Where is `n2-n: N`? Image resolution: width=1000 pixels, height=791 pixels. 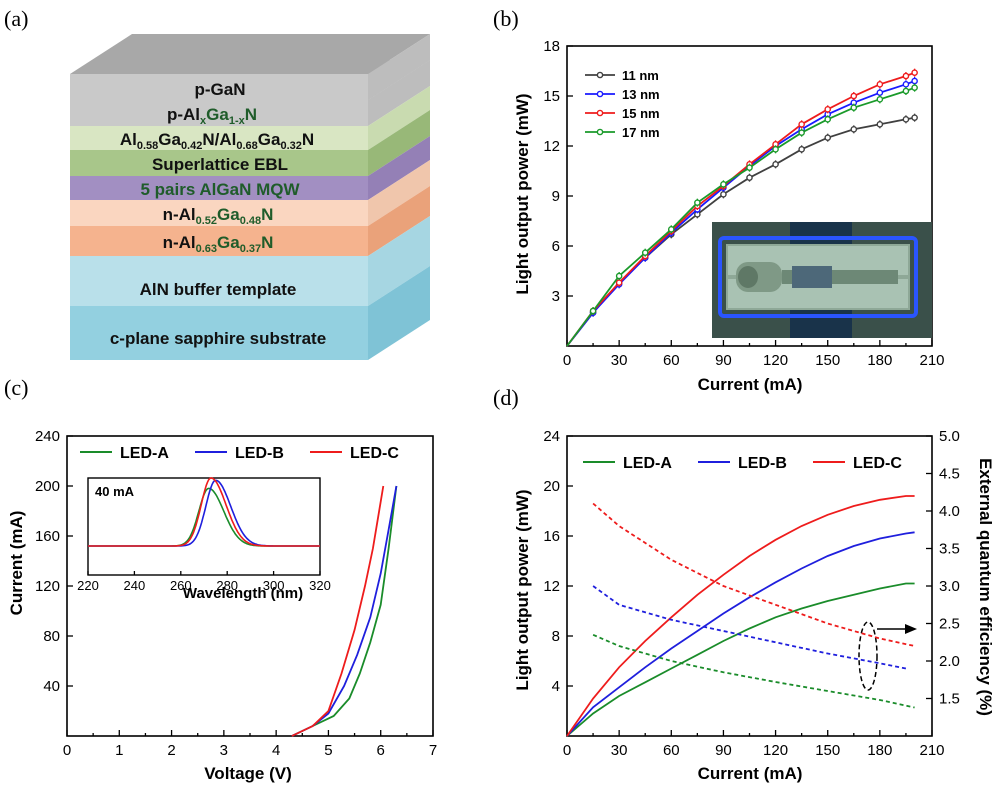
n2-n: N is located at coordinates (267, 242).